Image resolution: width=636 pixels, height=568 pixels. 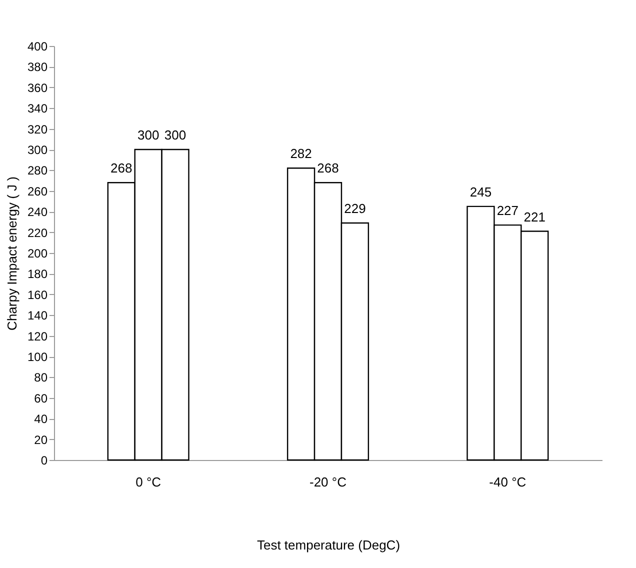 What do you see at coordinates (507, 210) in the screenshot?
I see `data-label: 227` at bounding box center [507, 210].